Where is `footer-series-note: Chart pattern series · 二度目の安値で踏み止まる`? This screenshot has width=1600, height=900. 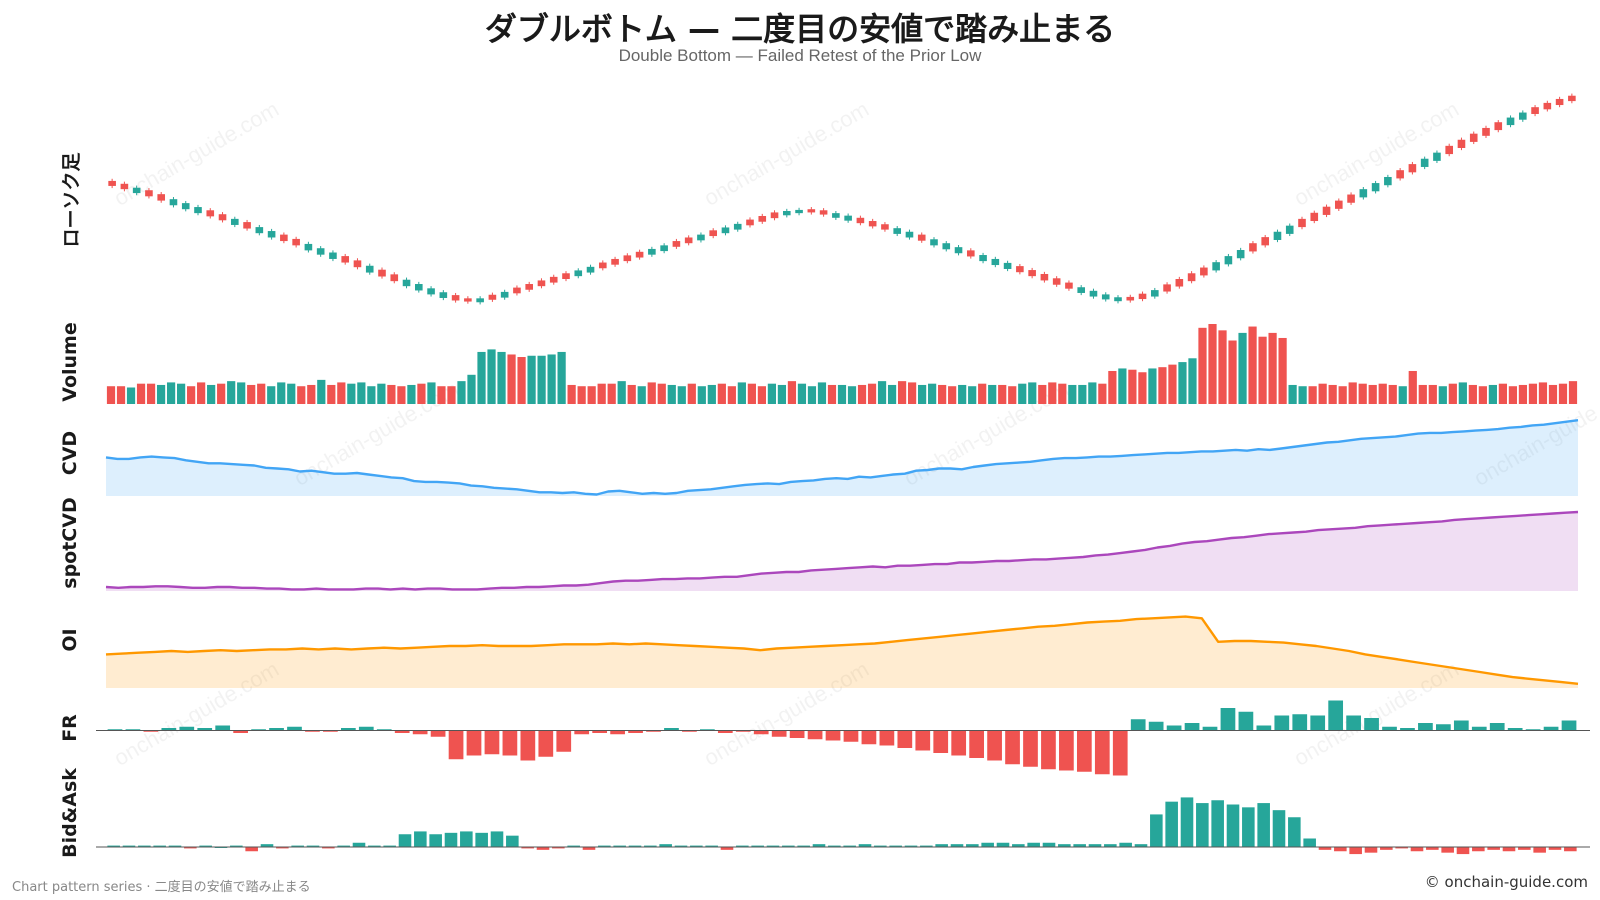
footer-series-note: Chart pattern series · 二度目の安値で踏み止まる is located at coordinates (161, 887).